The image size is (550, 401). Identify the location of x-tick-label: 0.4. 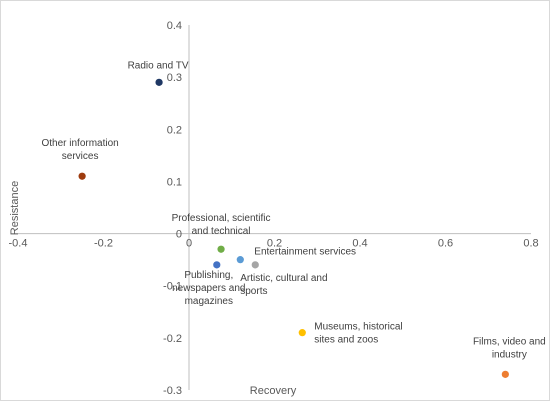
(359, 244).